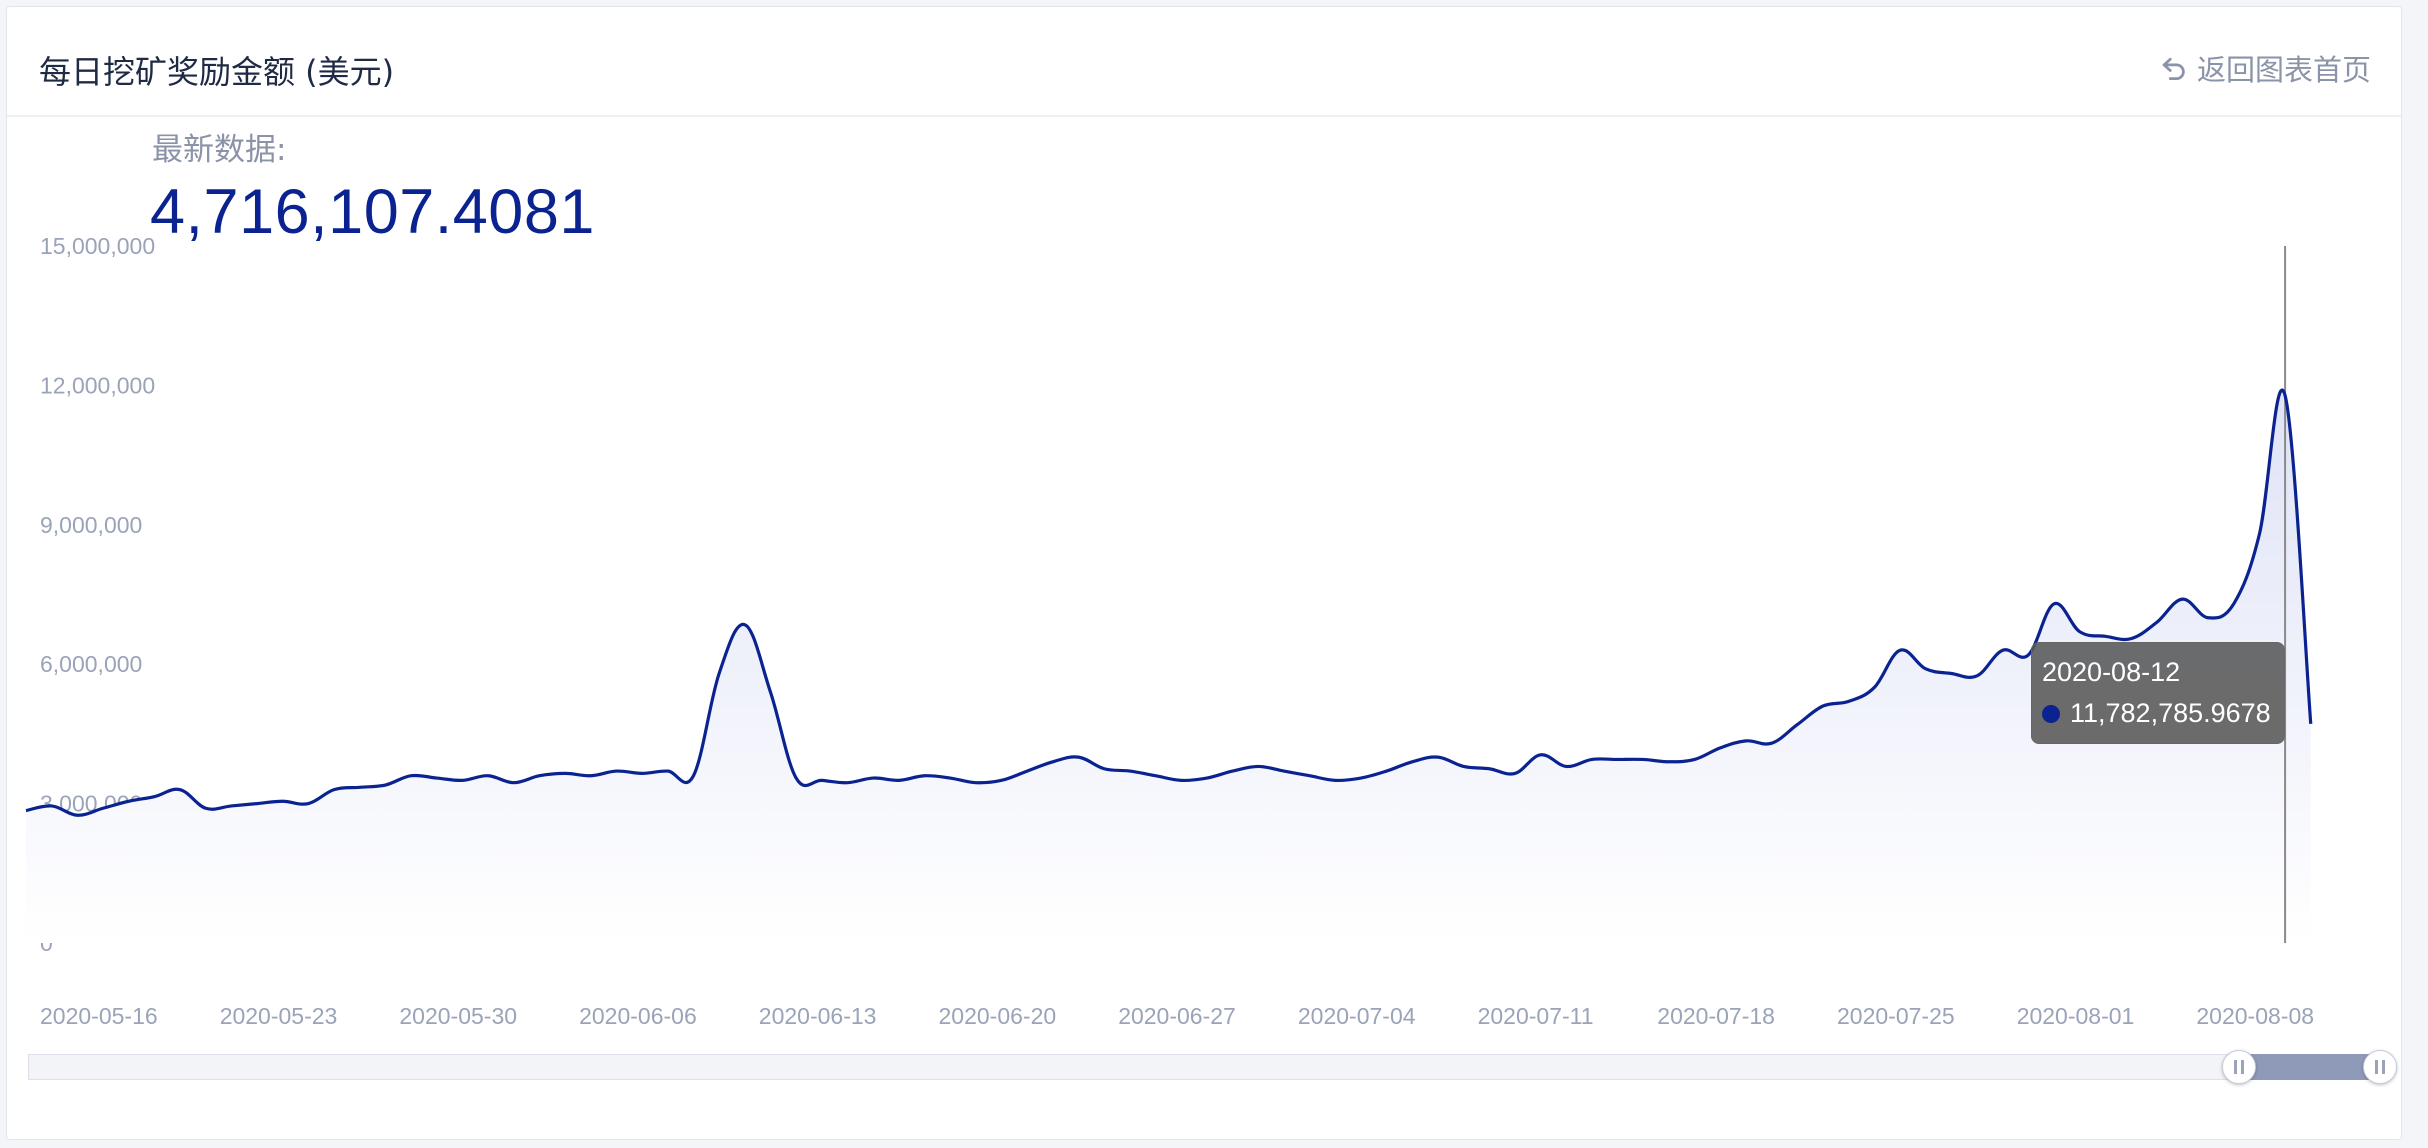 This screenshot has width=2428, height=1148. What do you see at coordinates (2380, 1067) in the screenshot?
I see `zoom-handle-right` at bounding box center [2380, 1067].